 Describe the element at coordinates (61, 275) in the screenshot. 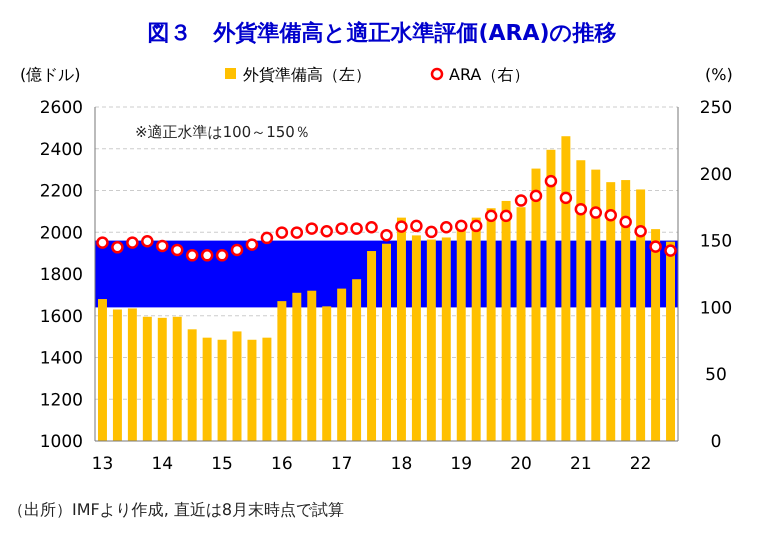

I see `y-tick-label: 1800` at that location.